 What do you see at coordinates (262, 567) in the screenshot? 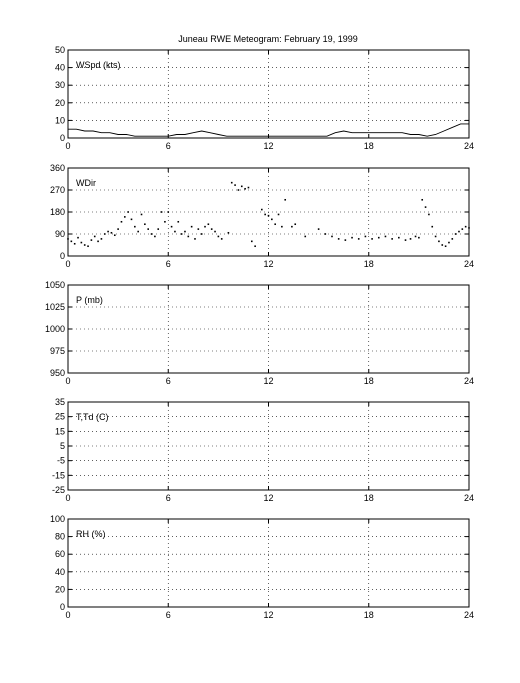
I see `panel-relative-humidity: 0 20 40 60 80 100 0 6 12 18 24 RH (%)` at bounding box center [262, 567].